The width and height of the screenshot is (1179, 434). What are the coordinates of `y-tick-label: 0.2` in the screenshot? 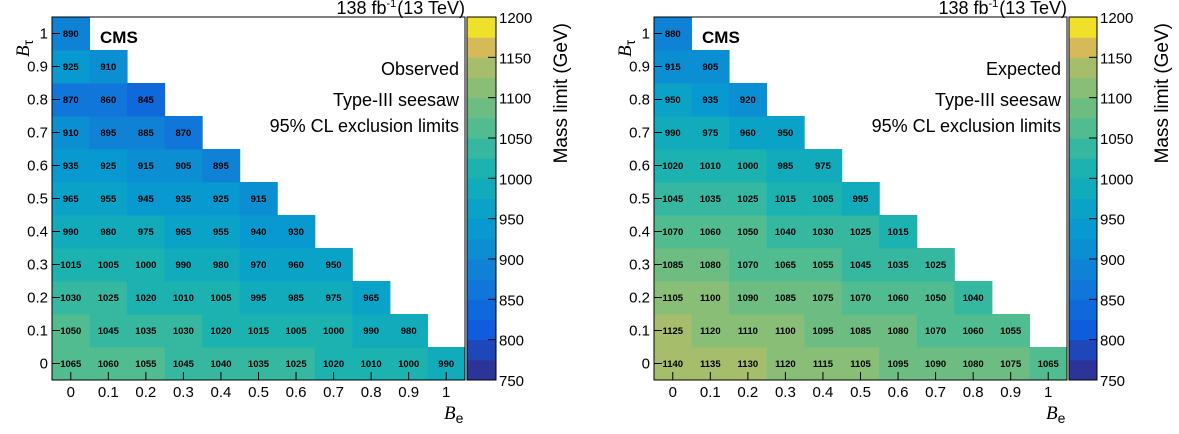 It's located at (639, 298).